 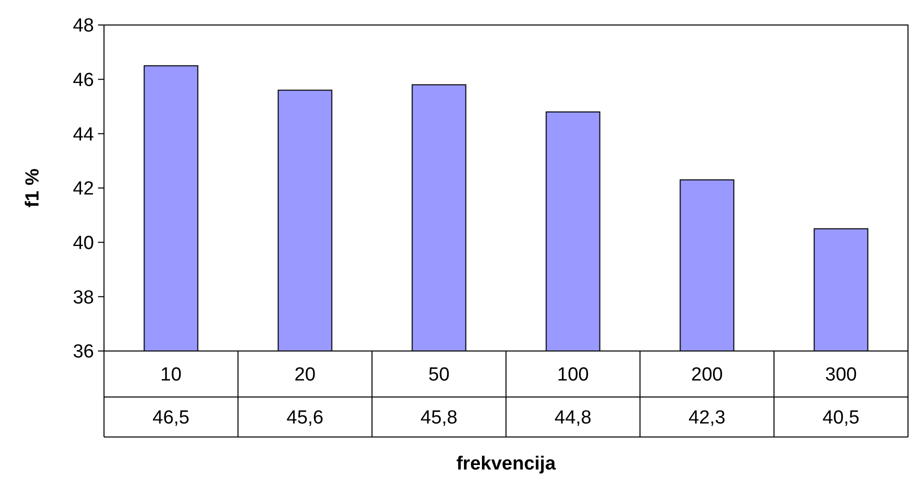 I want to click on x-axis-title: frekvencija, so click(x=506, y=464).